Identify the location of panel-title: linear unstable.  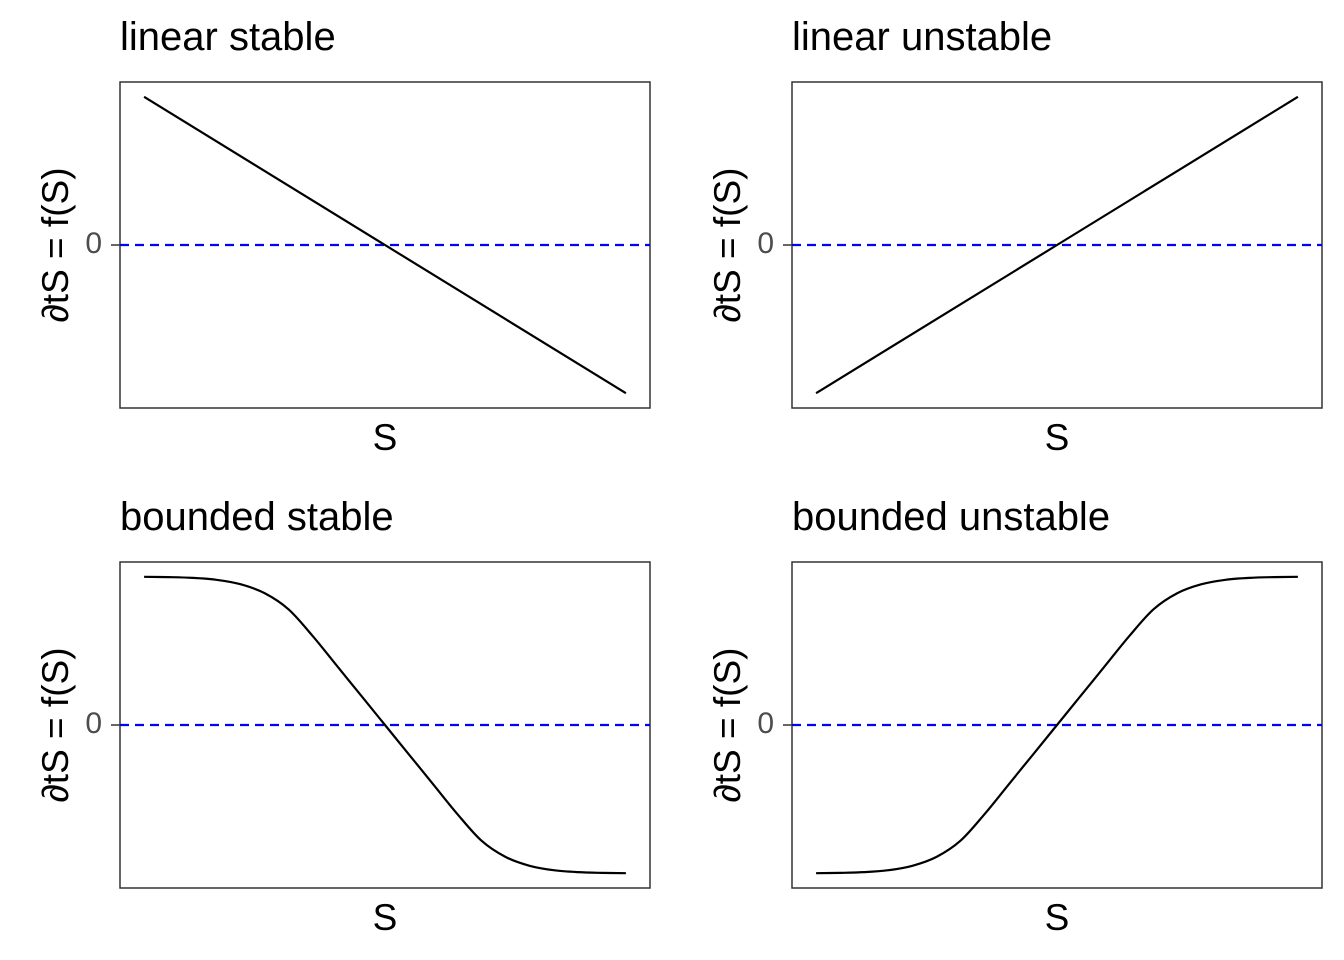
(922, 37).